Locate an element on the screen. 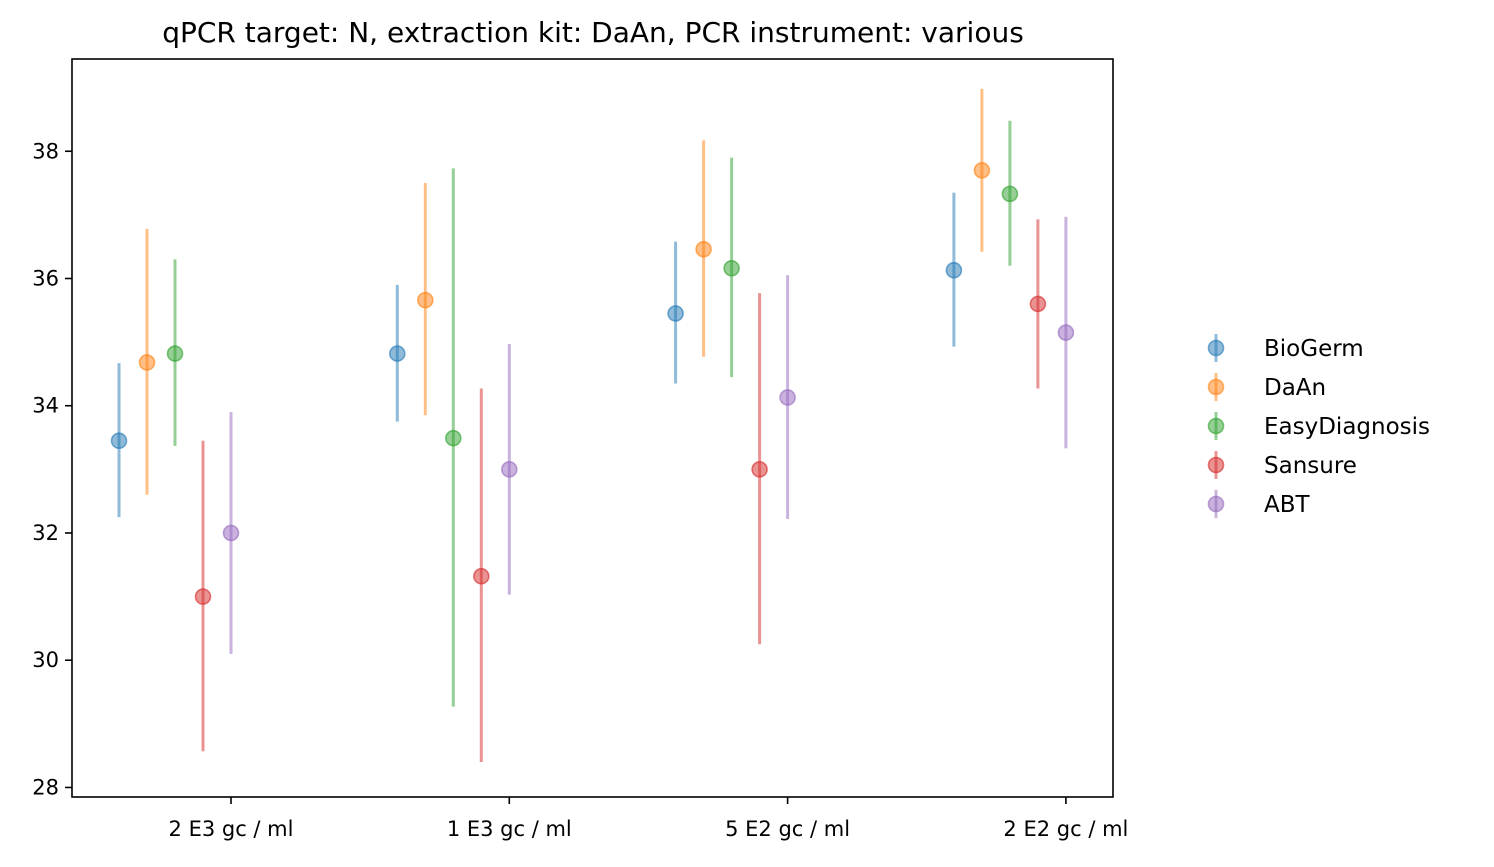 The image size is (1494, 867). y-tick-label: 36 is located at coordinates (45, 278).